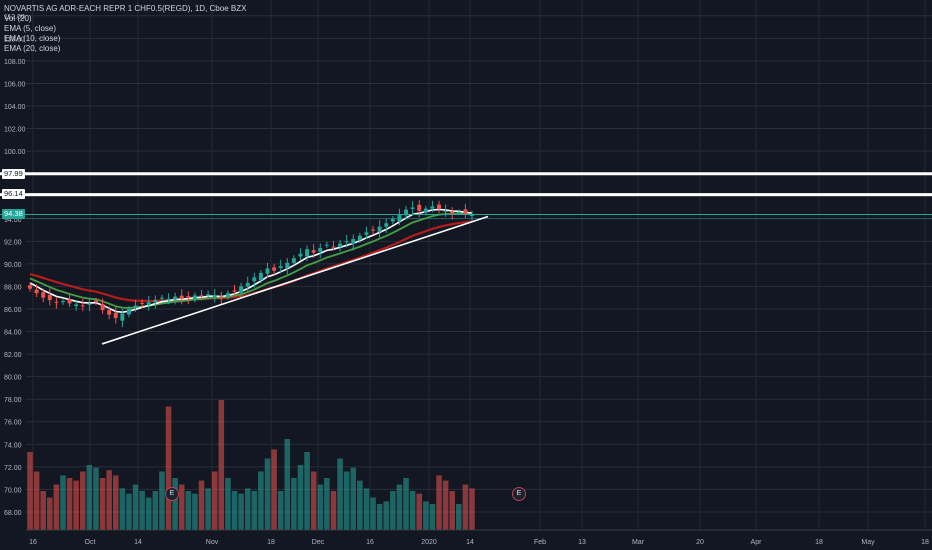 This screenshot has width=932, height=550. I want to click on y-tick-label: 86.00, so click(13, 310).